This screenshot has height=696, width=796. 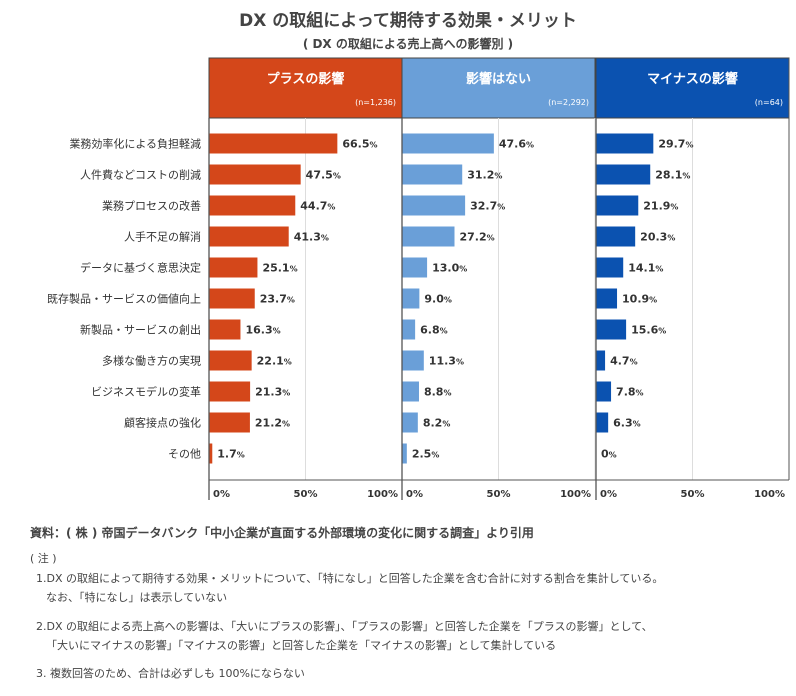 I want to click on note-3: 3. 複数回答のため、合計は必ずしも 100%にならない, so click(x=170, y=673).